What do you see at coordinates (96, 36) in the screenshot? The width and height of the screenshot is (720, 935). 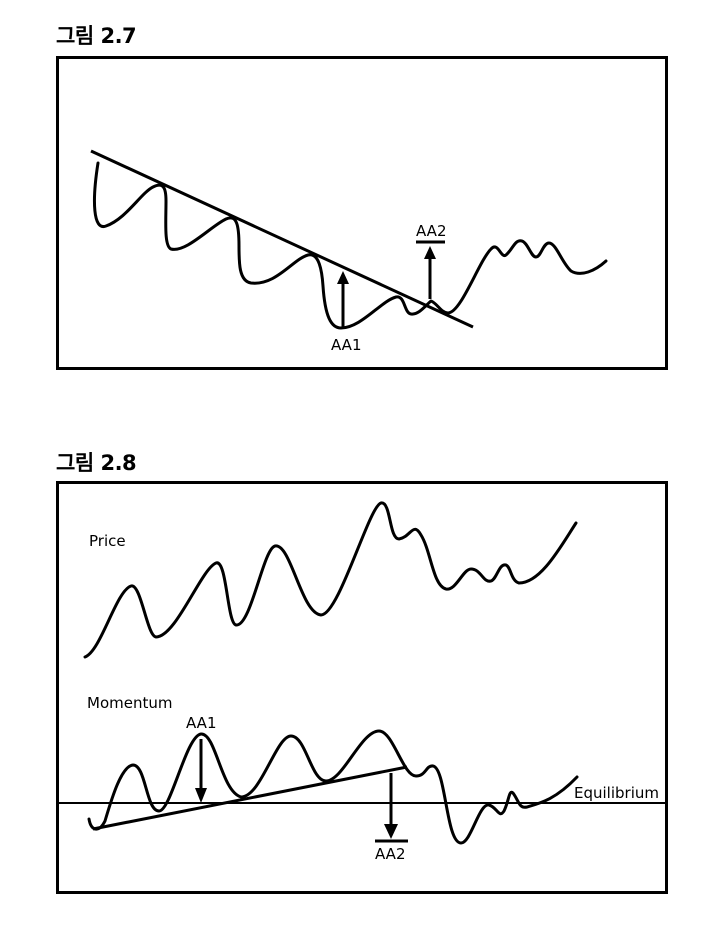 I see `figure-title-2-7: 그림 2.7` at bounding box center [96, 36].